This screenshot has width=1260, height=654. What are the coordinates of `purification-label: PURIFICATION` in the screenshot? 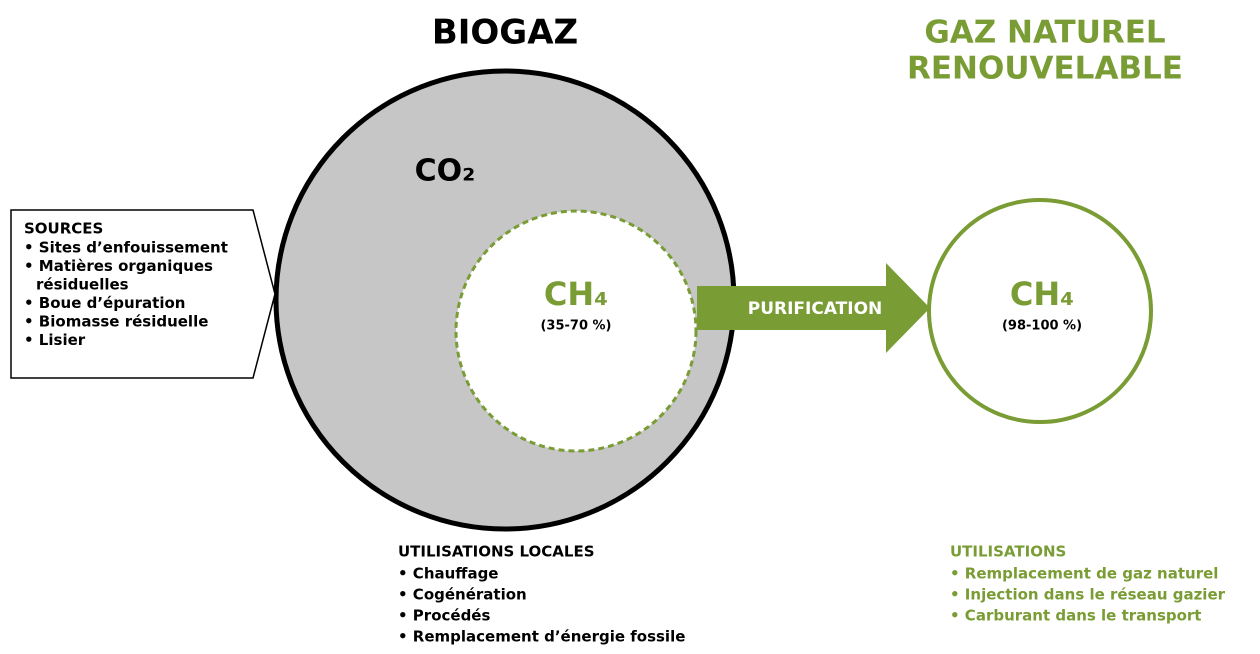 It's located at (815, 309).